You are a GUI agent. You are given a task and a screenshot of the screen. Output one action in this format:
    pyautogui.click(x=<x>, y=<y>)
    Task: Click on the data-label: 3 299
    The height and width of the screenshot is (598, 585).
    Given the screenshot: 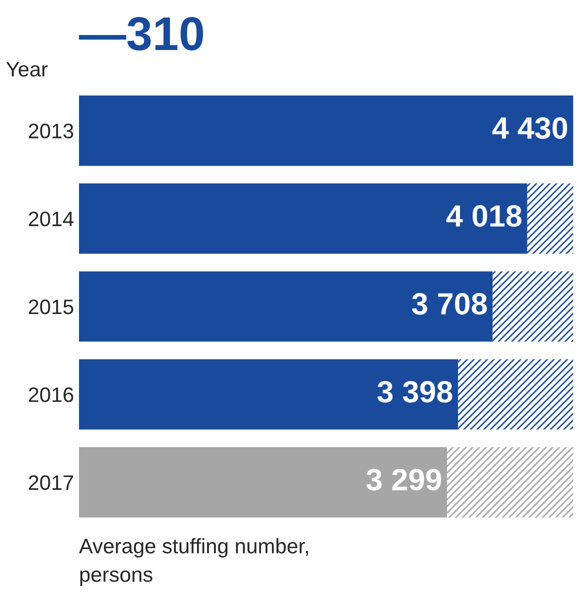 What is the action you would take?
    pyautogui.click(x=404, y=479)
    